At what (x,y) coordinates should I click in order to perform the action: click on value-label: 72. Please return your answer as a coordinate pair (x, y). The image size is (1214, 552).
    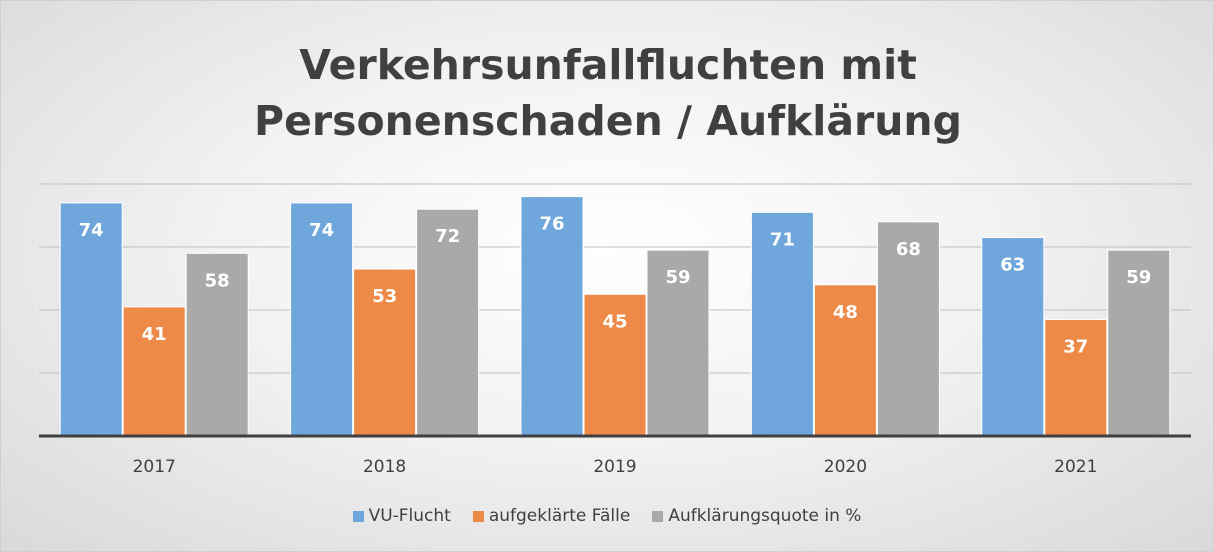
    Looking at the image, I should click on (447, 236).